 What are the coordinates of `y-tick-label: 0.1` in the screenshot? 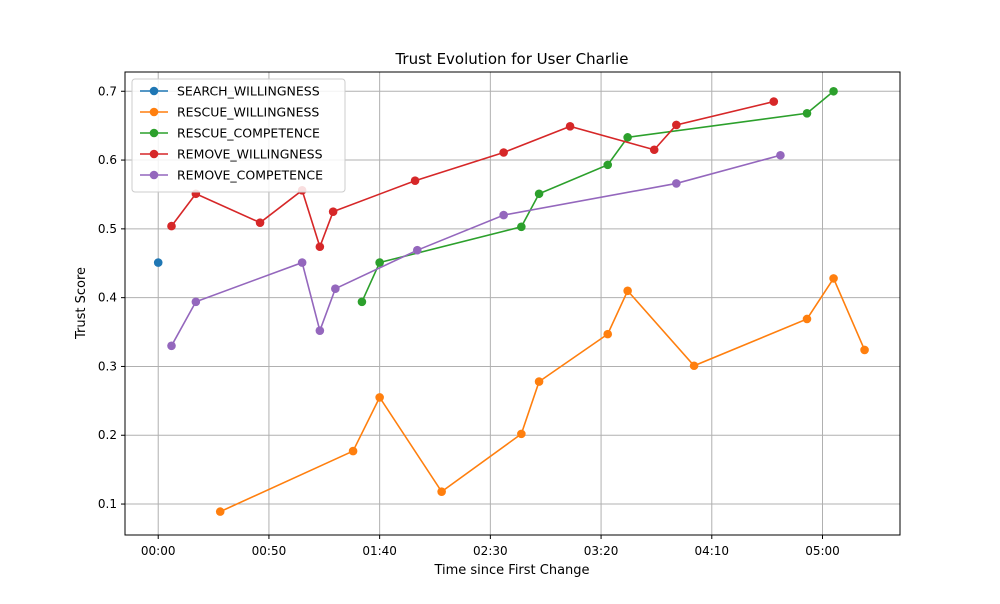 It's located at (107, 504).